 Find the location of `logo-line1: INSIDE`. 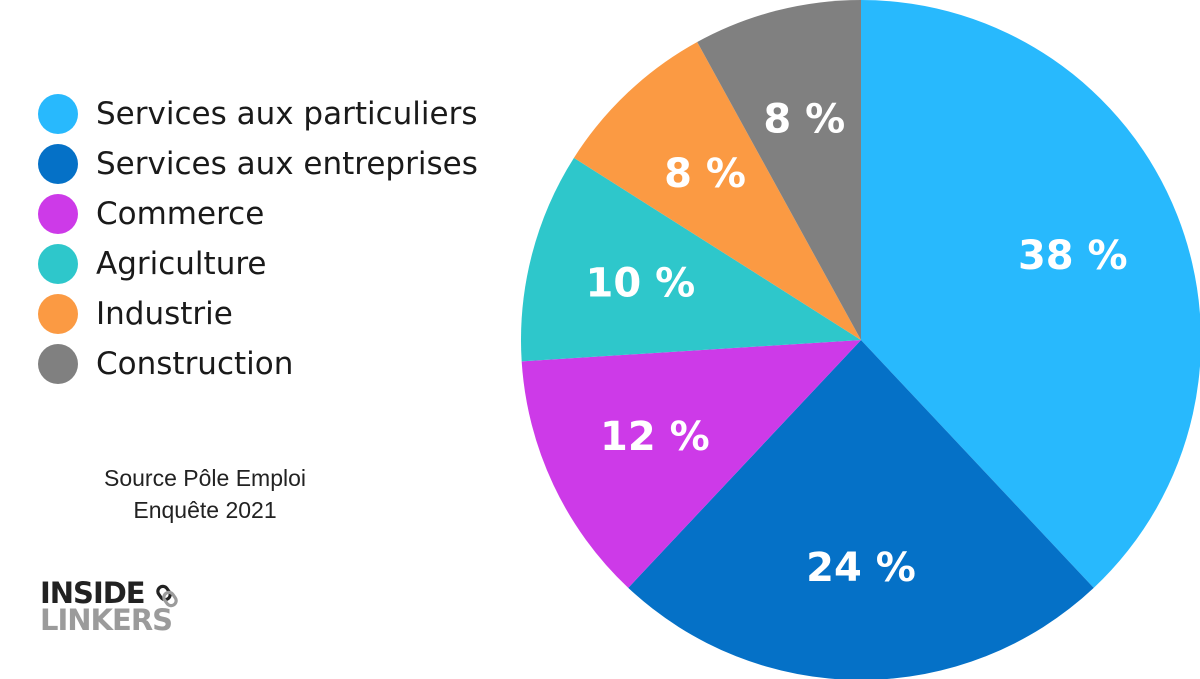

logo-line1: INSIDE is located at coordinates (93, 593).